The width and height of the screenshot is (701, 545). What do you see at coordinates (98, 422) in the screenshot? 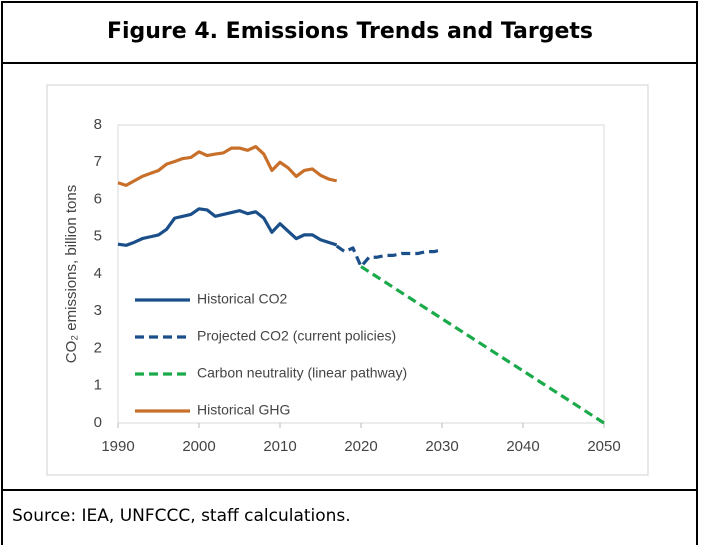
I see `y-tick-label: 0` at bounding box center [98, 422].